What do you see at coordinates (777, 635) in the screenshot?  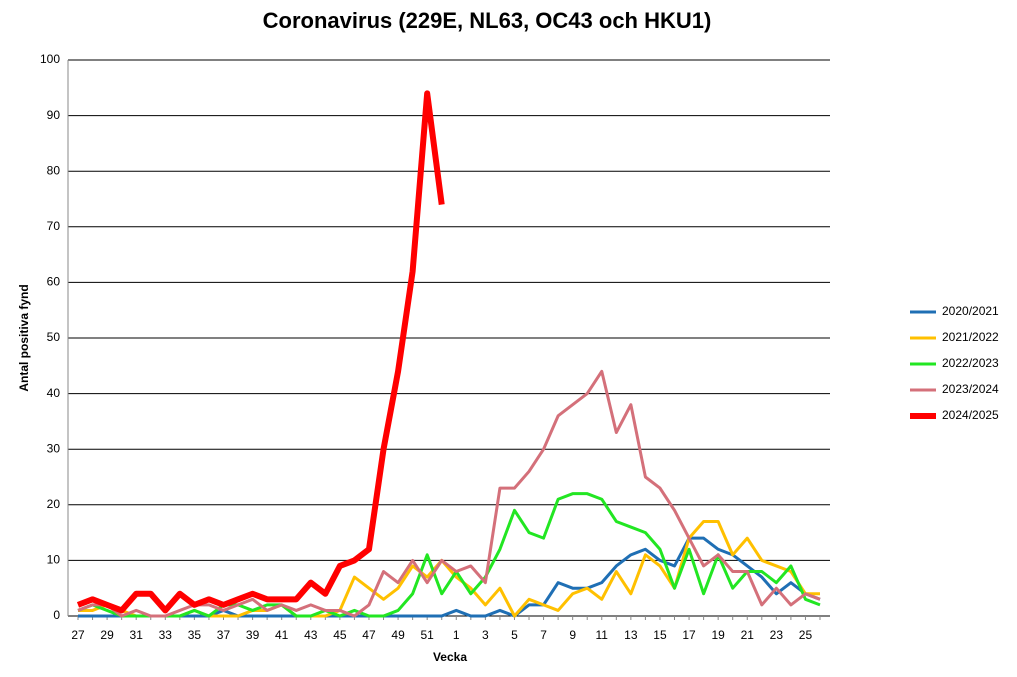 I see `x-tick-label: 23` at bounding box center [777, 635].